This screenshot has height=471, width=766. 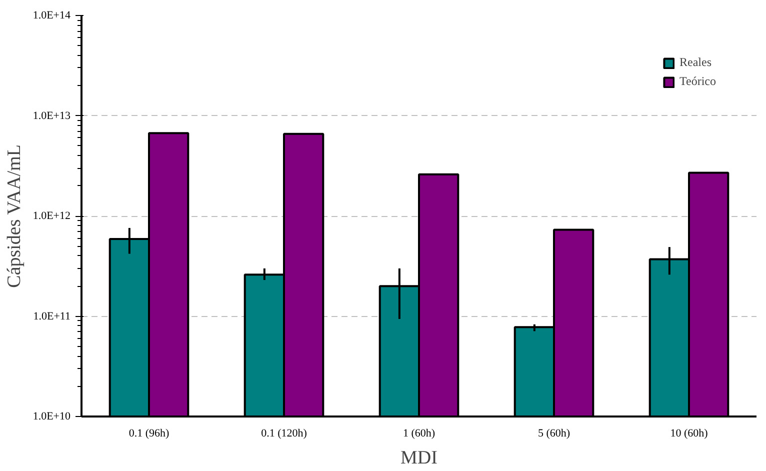 I want to click on y-tick-label: 1.0E+13, so click(x=51, y=116).